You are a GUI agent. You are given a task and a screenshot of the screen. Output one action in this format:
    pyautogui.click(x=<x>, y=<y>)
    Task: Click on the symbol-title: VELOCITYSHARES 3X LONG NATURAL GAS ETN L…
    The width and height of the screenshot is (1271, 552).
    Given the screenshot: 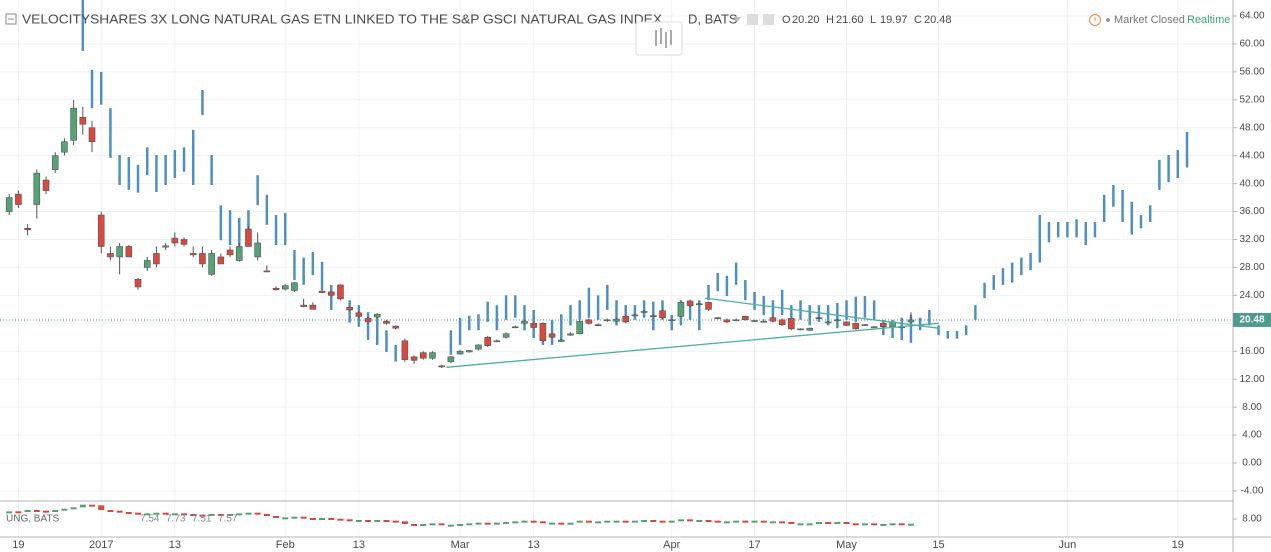 What is the action you would take?
    pyautogui.click(x=342, y=18)
    